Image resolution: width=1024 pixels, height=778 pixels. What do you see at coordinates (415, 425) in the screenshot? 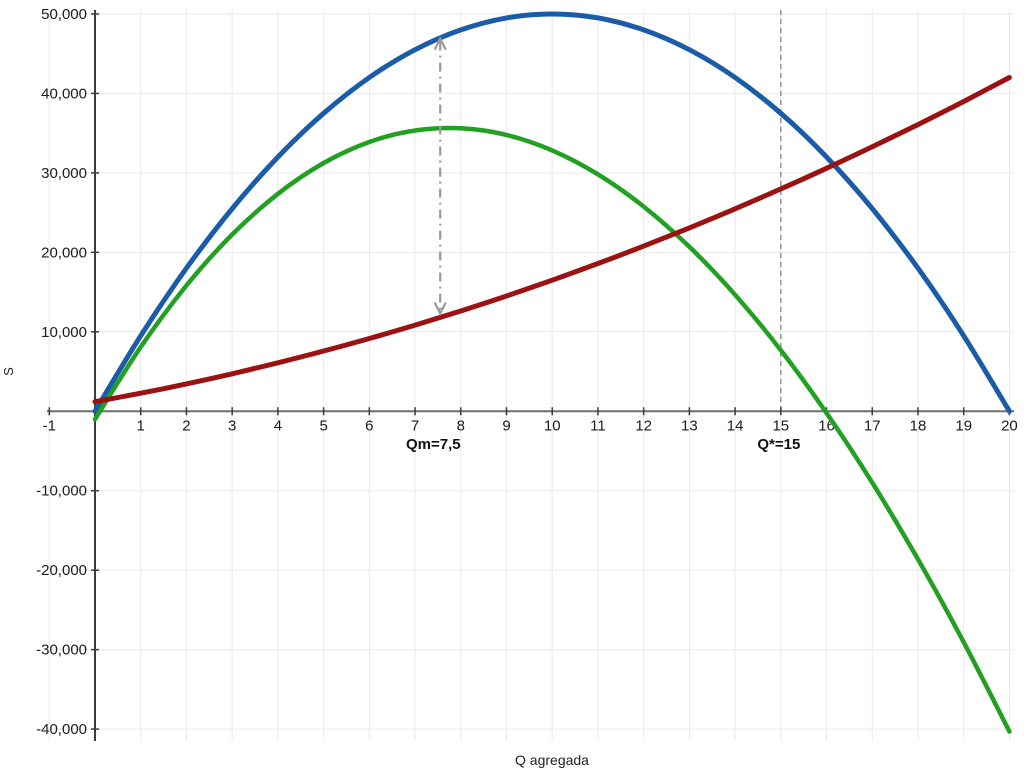
I see `svg-text: 7` at bounding box center [415, 425].